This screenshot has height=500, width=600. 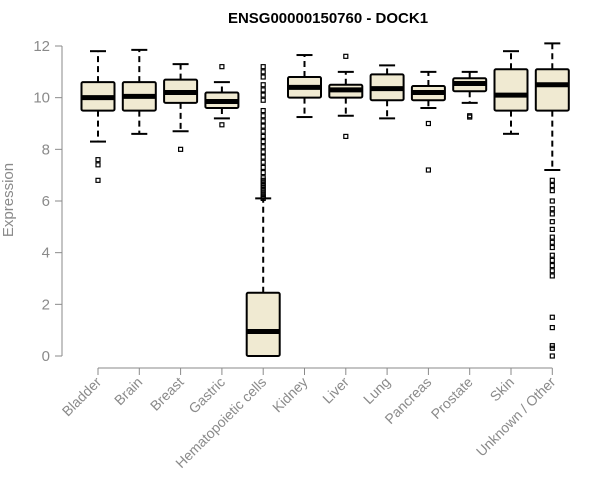 What do you see at coordinates (387, 92) in the screenshot?
I see `box-group-lung` at bounding box center [387, 92].